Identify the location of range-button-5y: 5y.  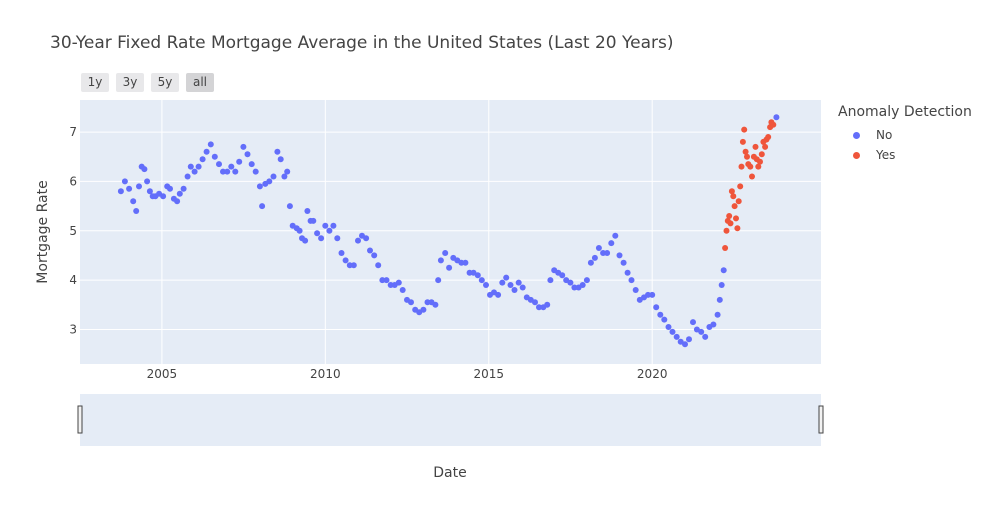
(165, 82).